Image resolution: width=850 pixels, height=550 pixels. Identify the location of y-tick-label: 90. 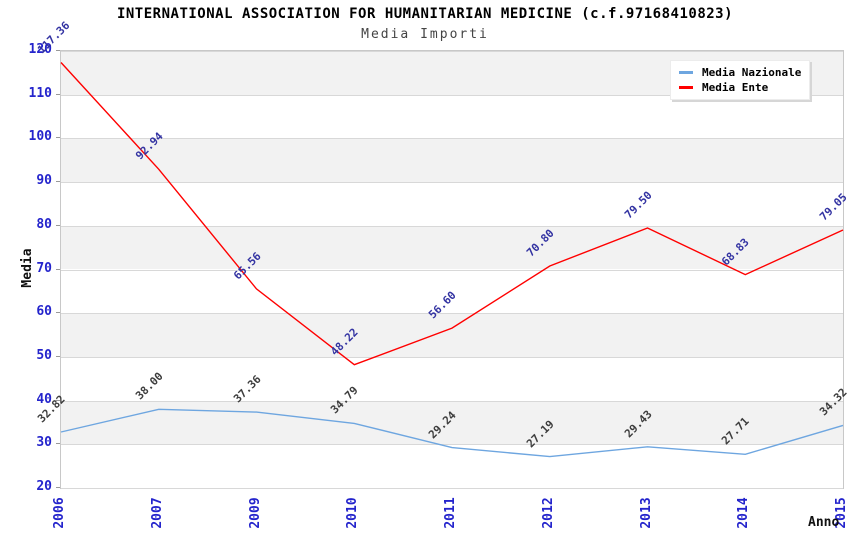
(44, 181).